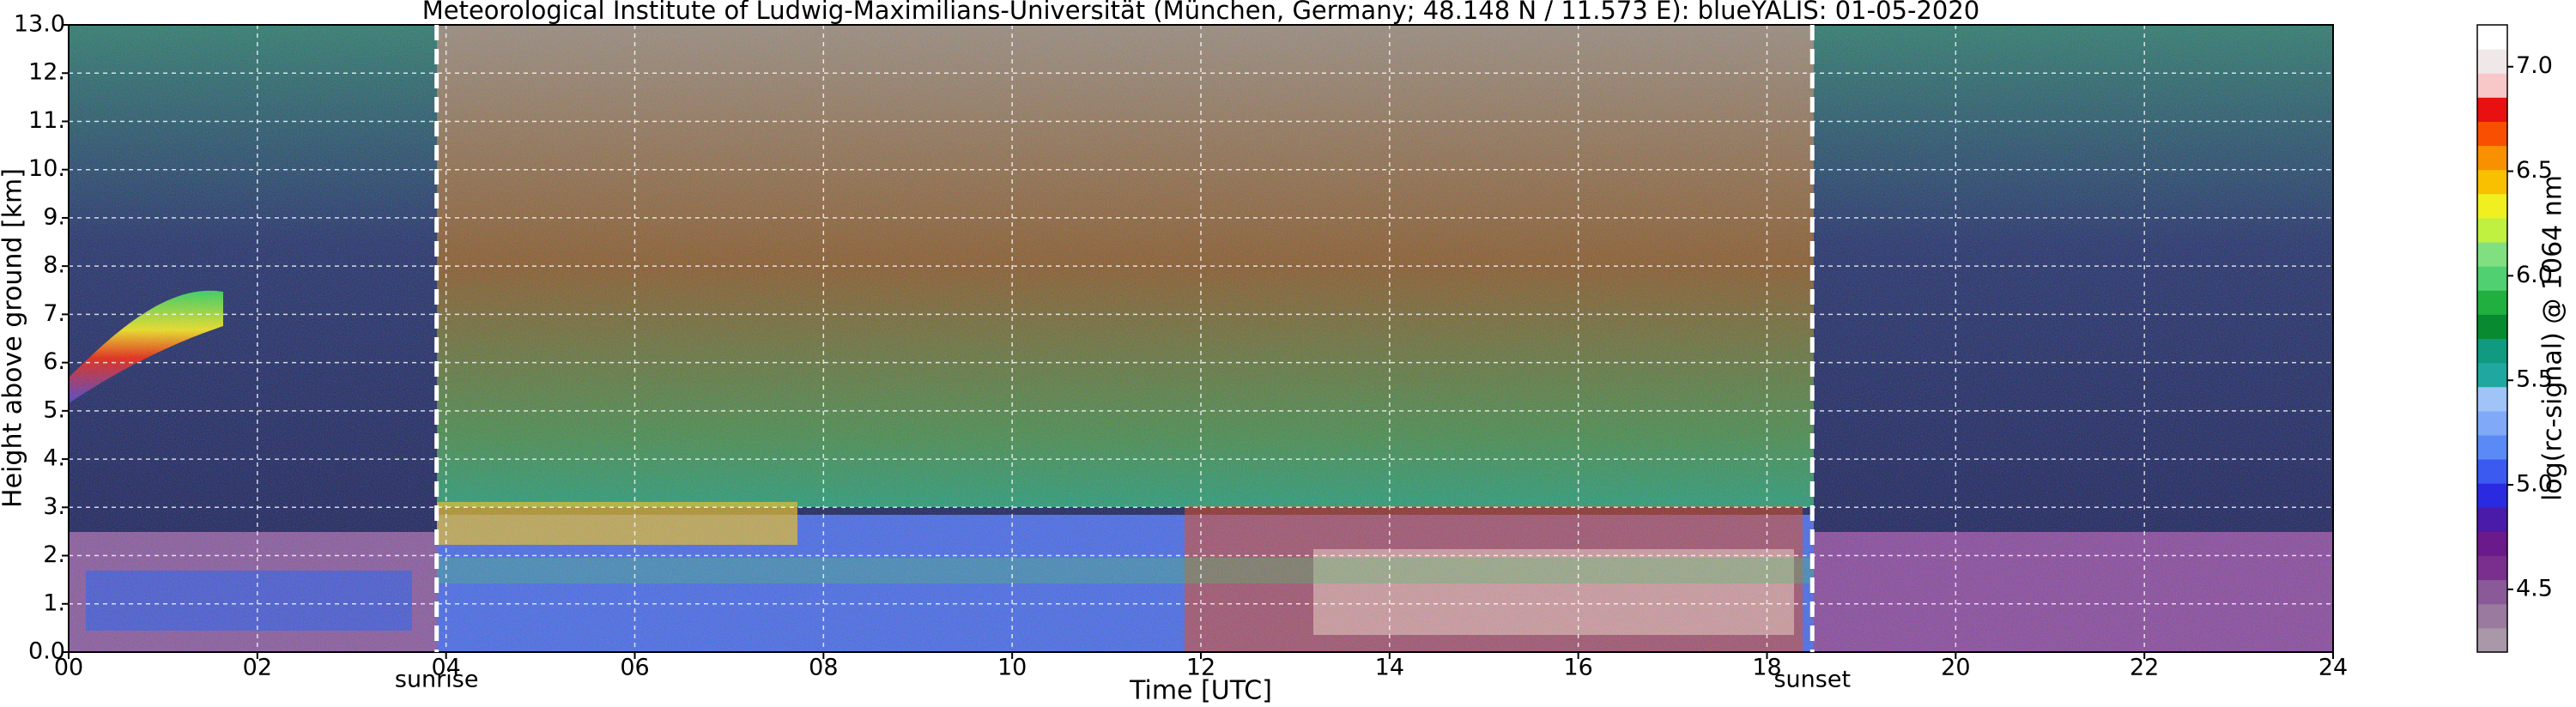 The image size is (2576, 707). Describe the element at coordinates (46, 72) in the screenshot. I see `y-tick-label: 12.` at that location.